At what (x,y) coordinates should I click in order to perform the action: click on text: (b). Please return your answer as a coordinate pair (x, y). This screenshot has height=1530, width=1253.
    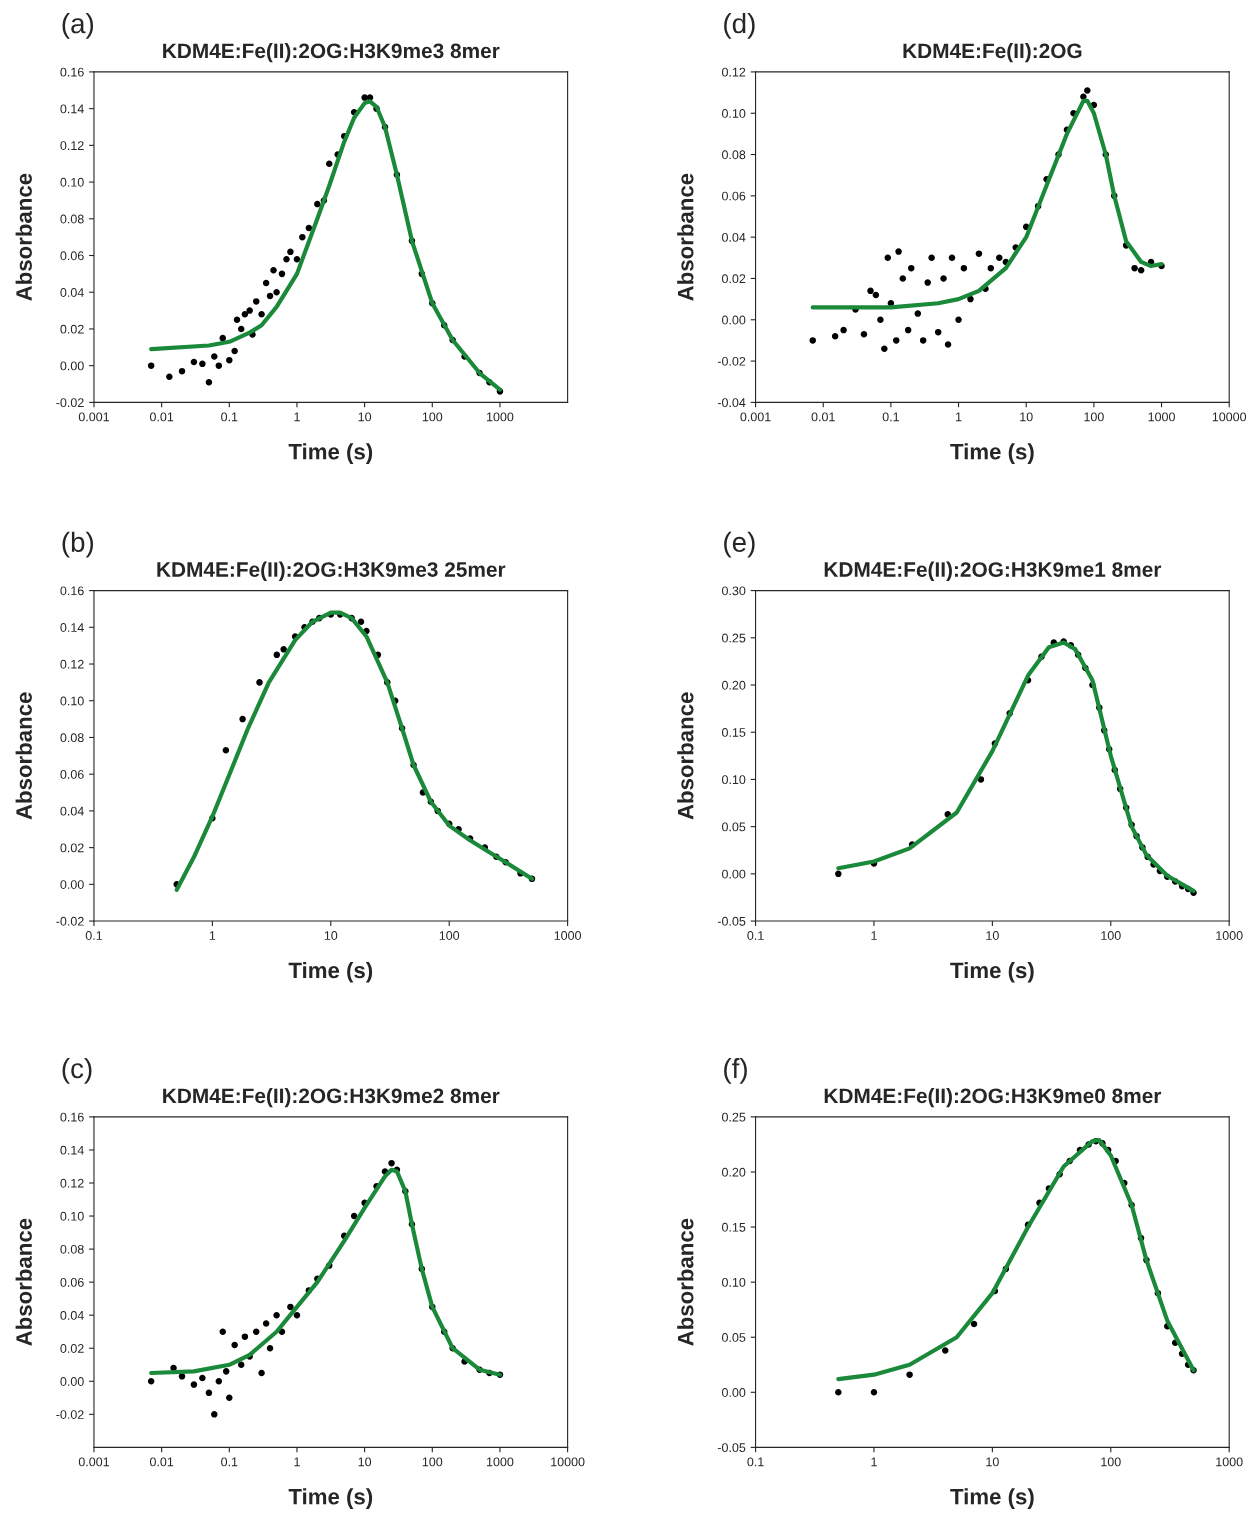
    Looking at the image, I should click on (78, 544).